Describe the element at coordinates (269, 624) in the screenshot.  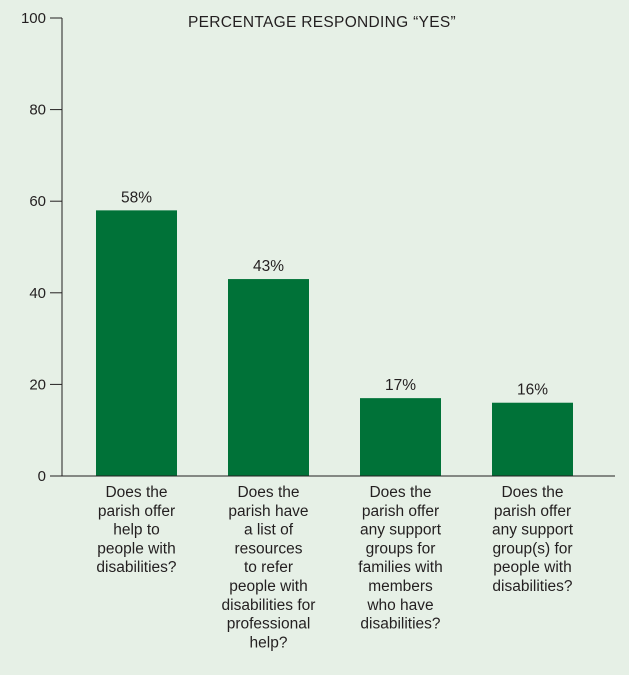
I see `category-label-line: professional` at that location.